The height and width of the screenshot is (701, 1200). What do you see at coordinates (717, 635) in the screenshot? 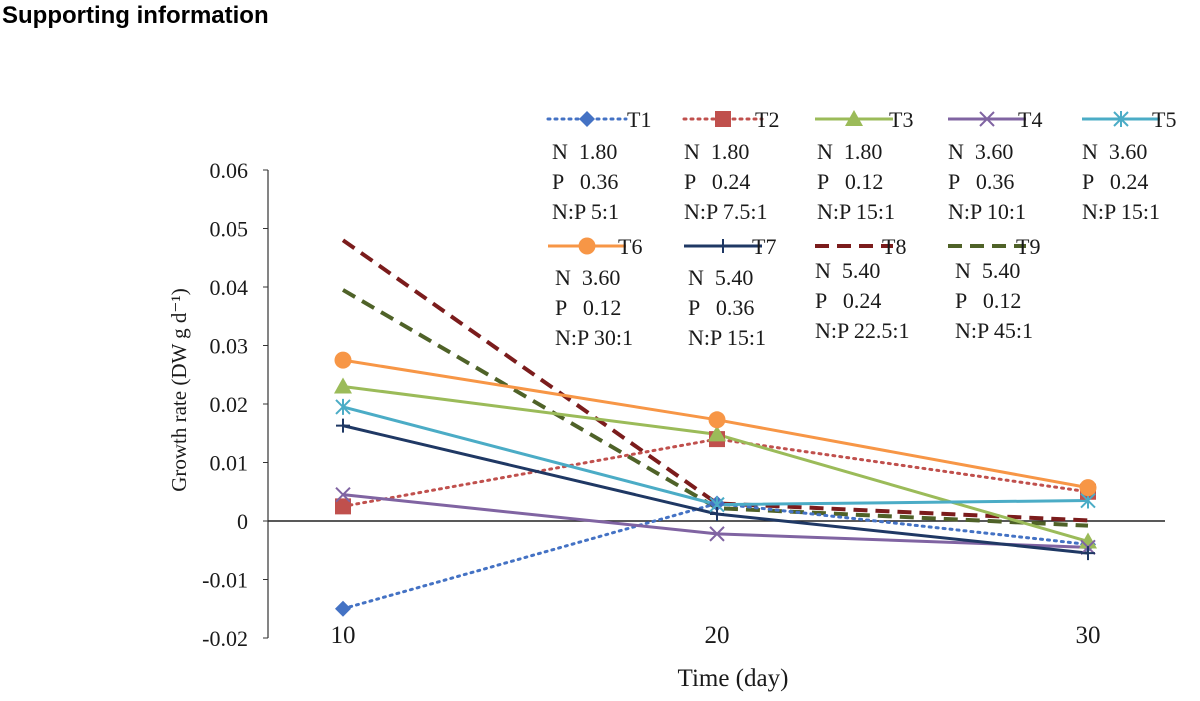
I see `x-tick-label: 20` at bounding box center [717, 635].